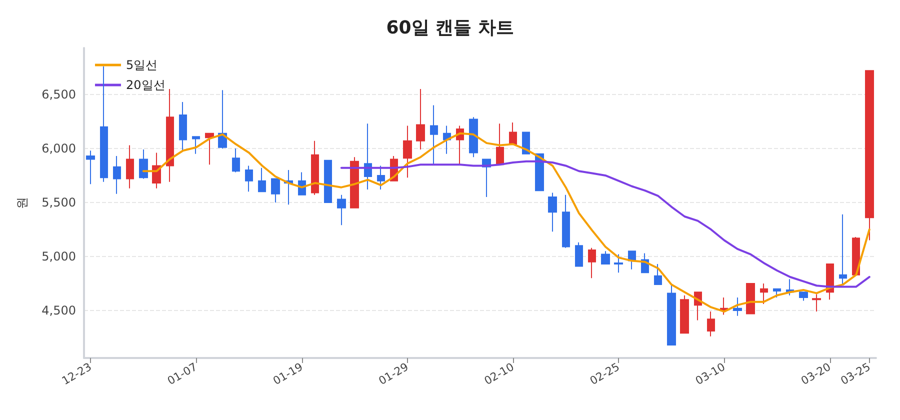 The width and height of the screenshot is (900, 420). Describe the element at coordinates (450, 28) in the screenshot. I see `chart-title: 60일 캔들 차트` at that location.